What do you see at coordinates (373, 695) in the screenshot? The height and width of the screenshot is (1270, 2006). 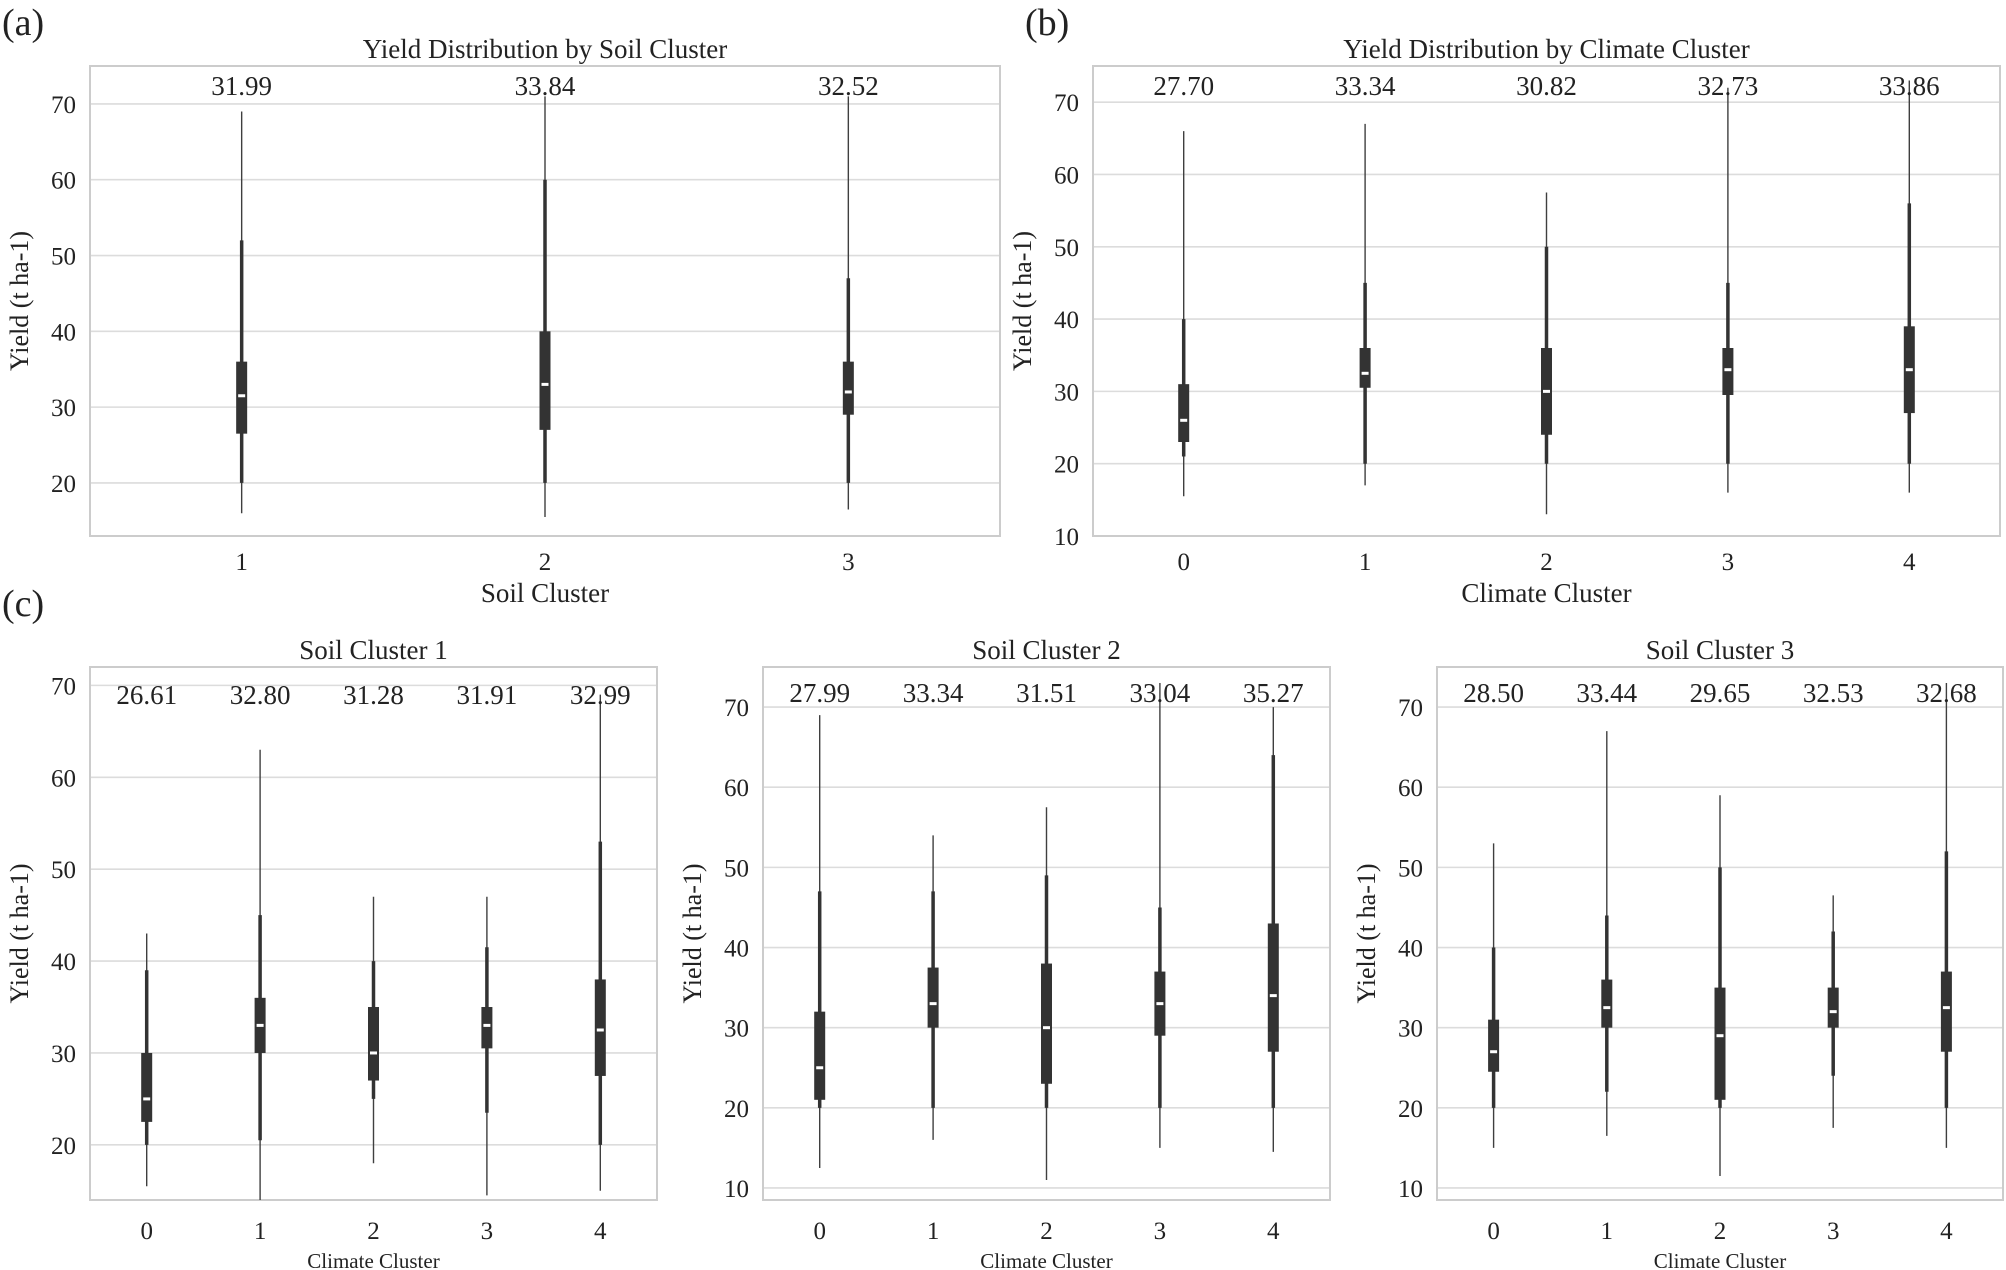 I see `mean-label: 31.28` at bounding box center [373, 695].